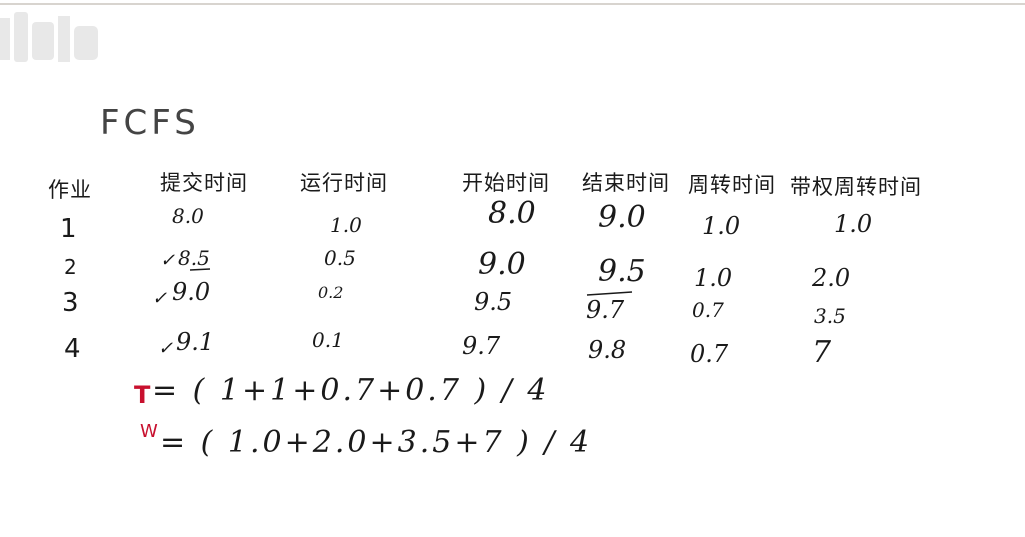 This screenshot has height=537, width=1025. What do you see at coordinates (346, 225) in the screenshot?
I see `run-1: 1.0` at bounding box center [346, 225].